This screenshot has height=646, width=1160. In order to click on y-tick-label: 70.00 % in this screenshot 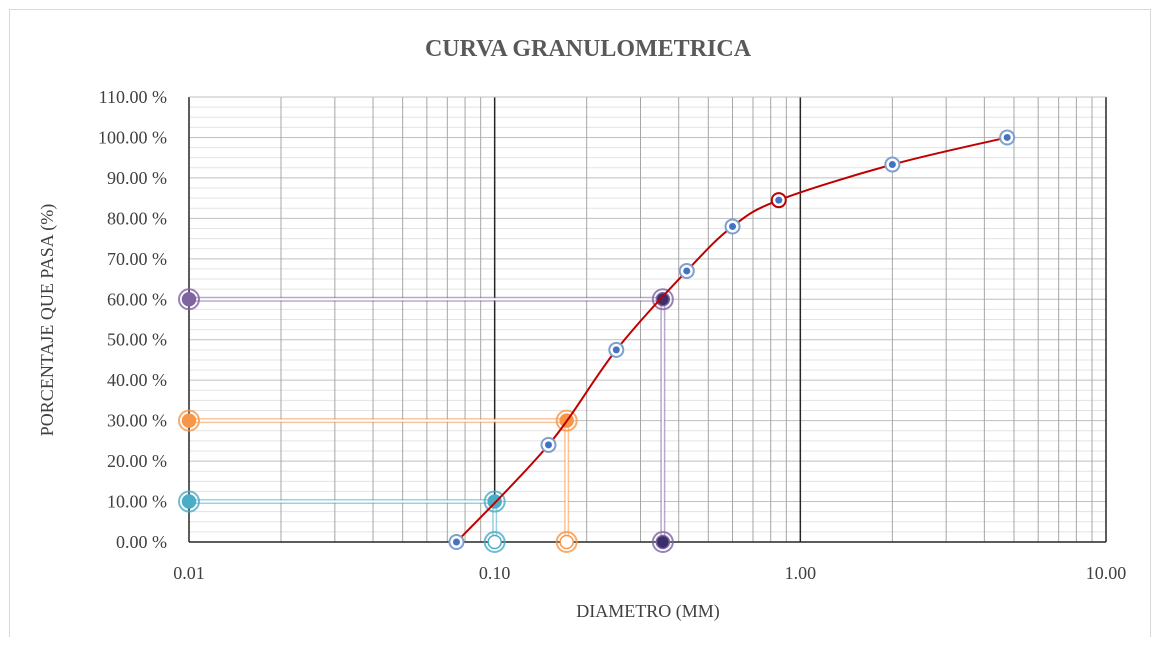, I will do `click(137, 259)`.